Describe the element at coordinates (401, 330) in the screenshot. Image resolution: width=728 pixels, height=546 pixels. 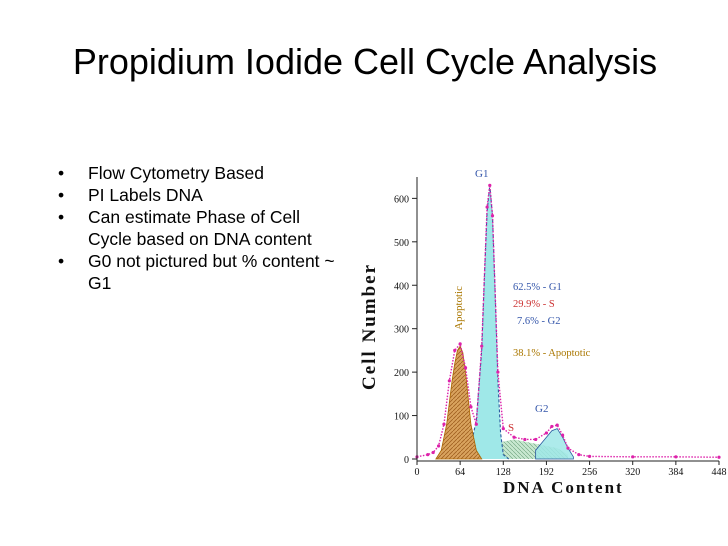
I see `y-tick-label: 300` at that location.